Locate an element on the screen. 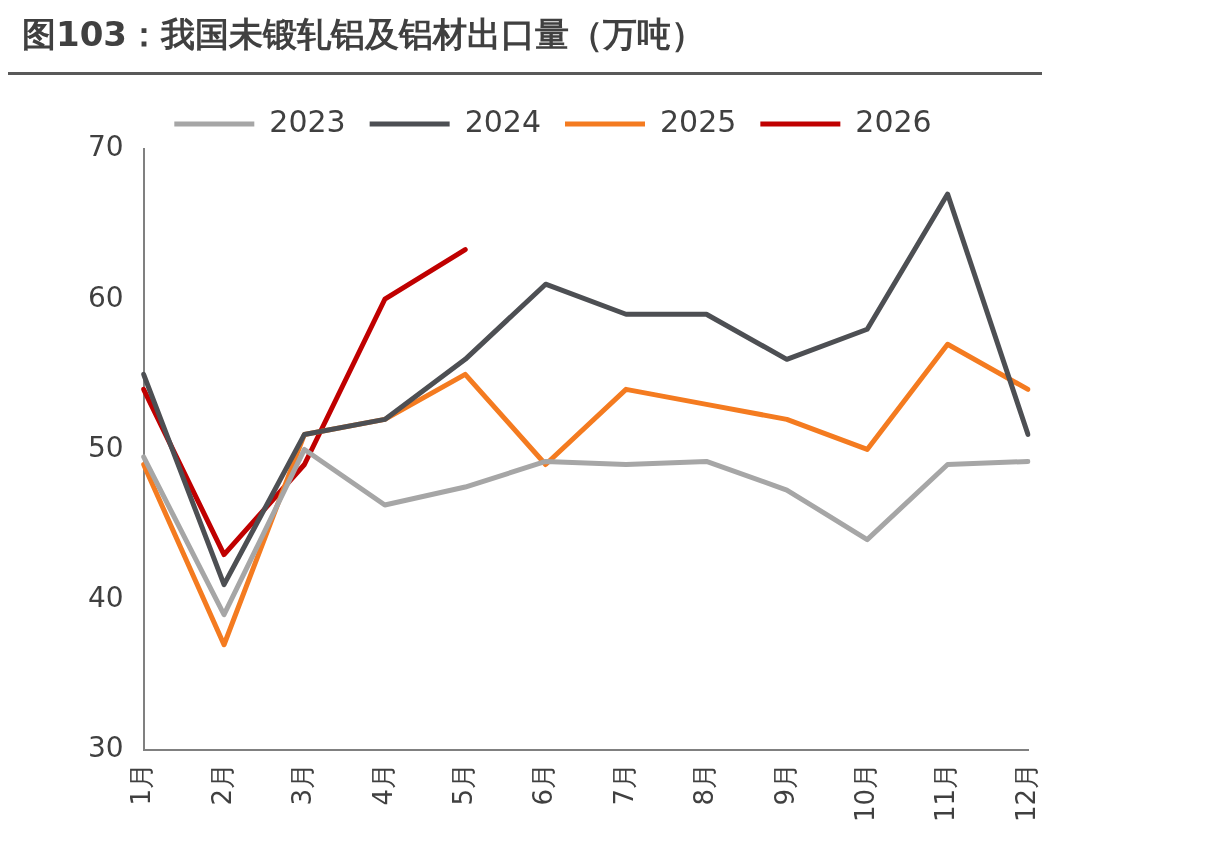 This screenshot has height=853, width=1207. chart-title: 图103：我国未锻轧铝及铝材出口量（万吨） is located at coordinates (525, 41).